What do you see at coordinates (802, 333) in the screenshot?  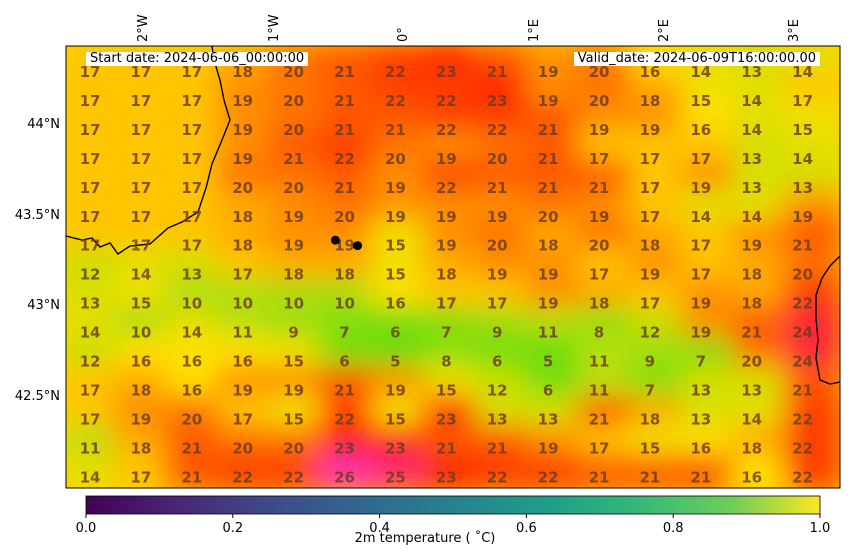 I see `temperature-value: 24` at bounding box center [802, 333].